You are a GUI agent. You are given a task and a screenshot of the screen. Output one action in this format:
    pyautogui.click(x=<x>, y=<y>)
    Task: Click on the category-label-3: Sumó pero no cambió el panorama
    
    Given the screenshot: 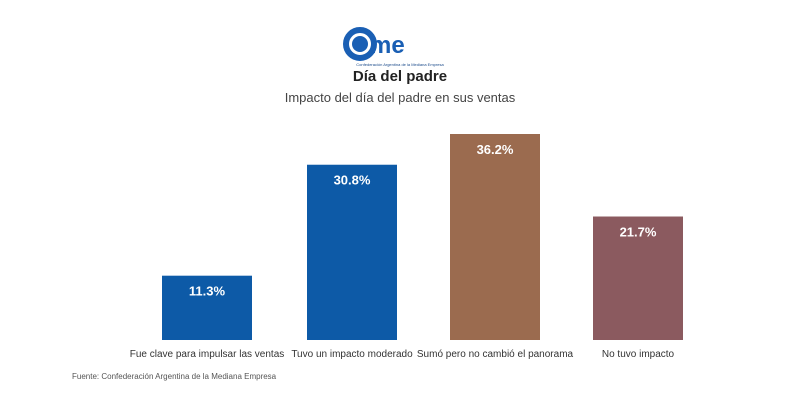 What is the action you would take?
    pyautogui.click(x=495, y=354)
    